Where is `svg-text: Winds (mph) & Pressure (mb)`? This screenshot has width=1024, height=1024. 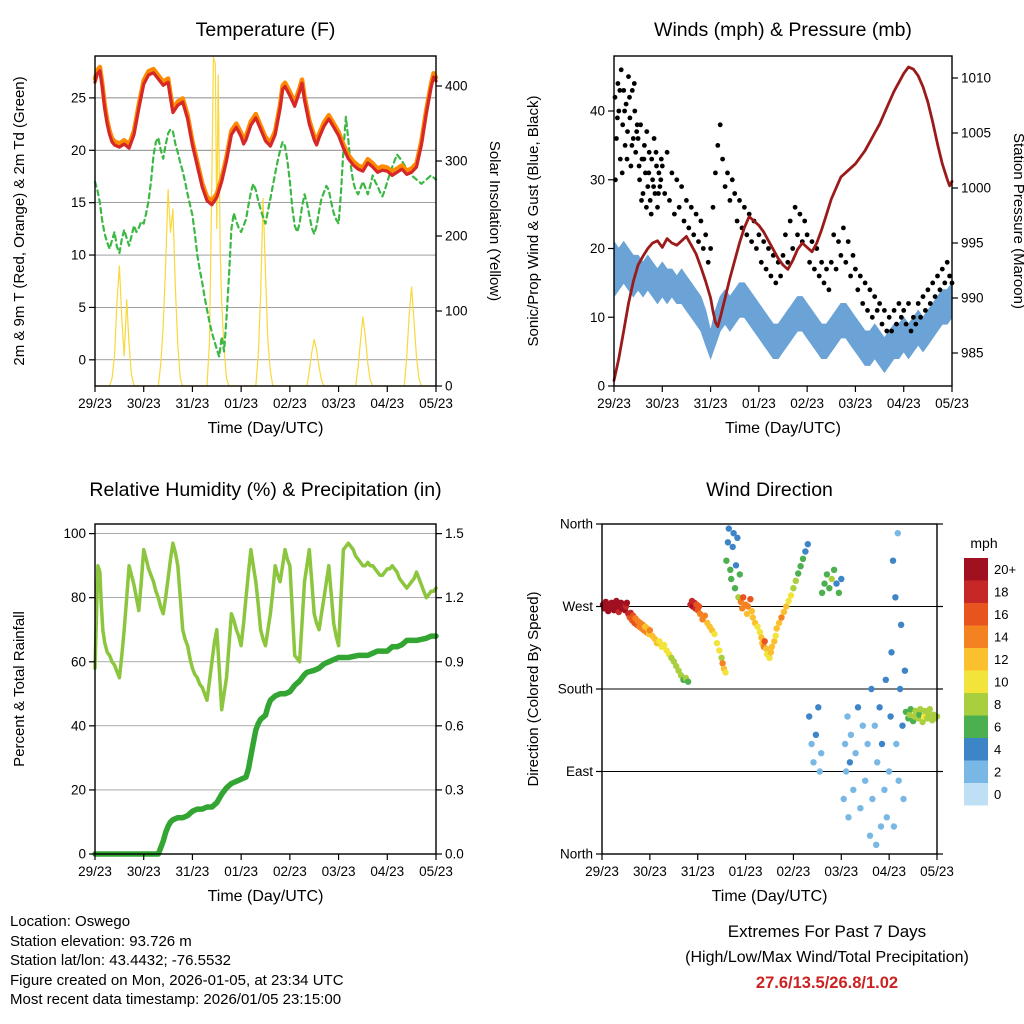
svg-text: Winds (mph) & Pressure (mb) is located at coordinates (783, 30).